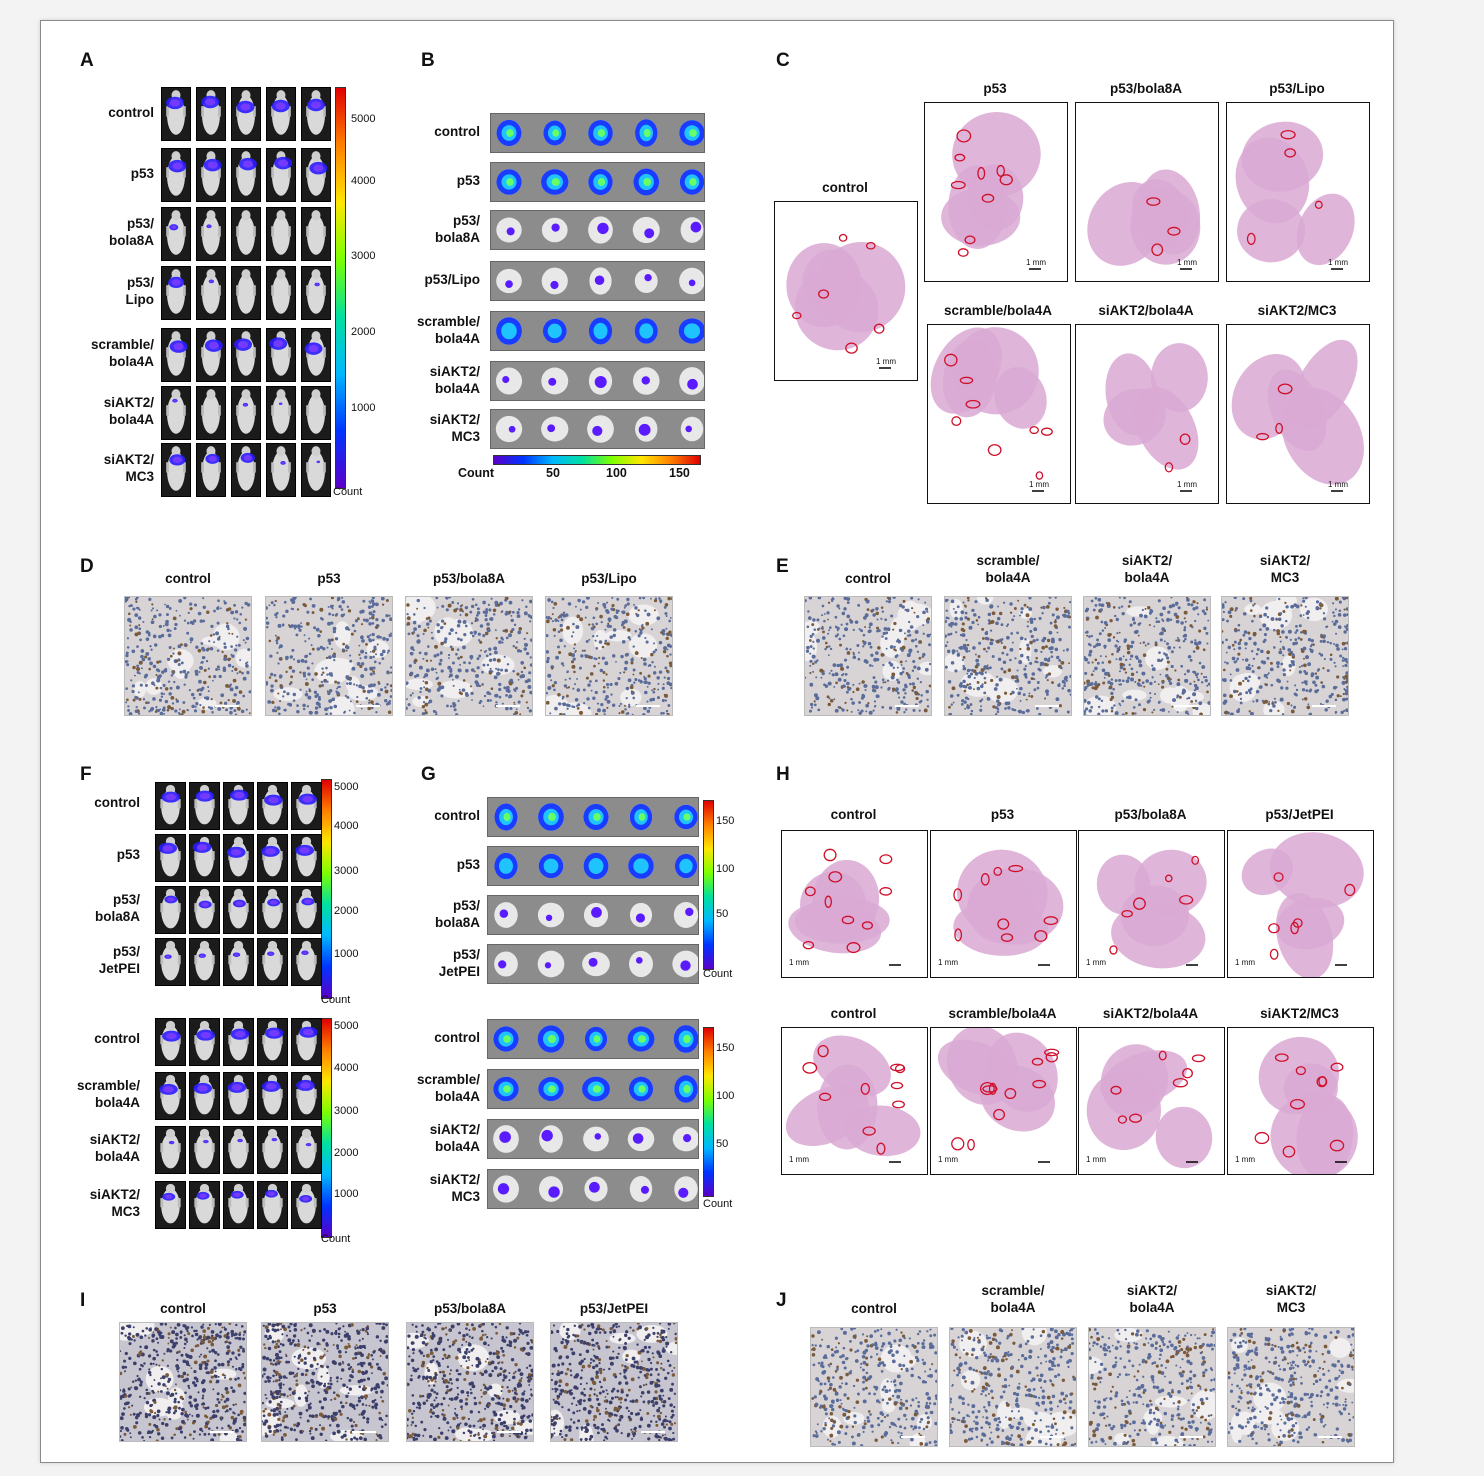  Describe the element at coordinates (469, 578) in the screenshot. I see `panel-d-col-label: p53/bola8A` at that location.